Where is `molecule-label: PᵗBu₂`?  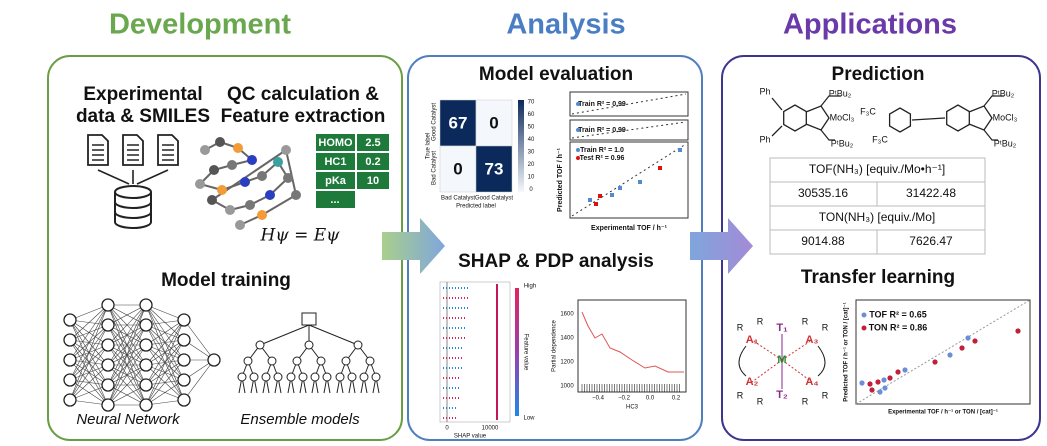 molecule-label: PᵗBu₂ is located at coordinates (840, 93).